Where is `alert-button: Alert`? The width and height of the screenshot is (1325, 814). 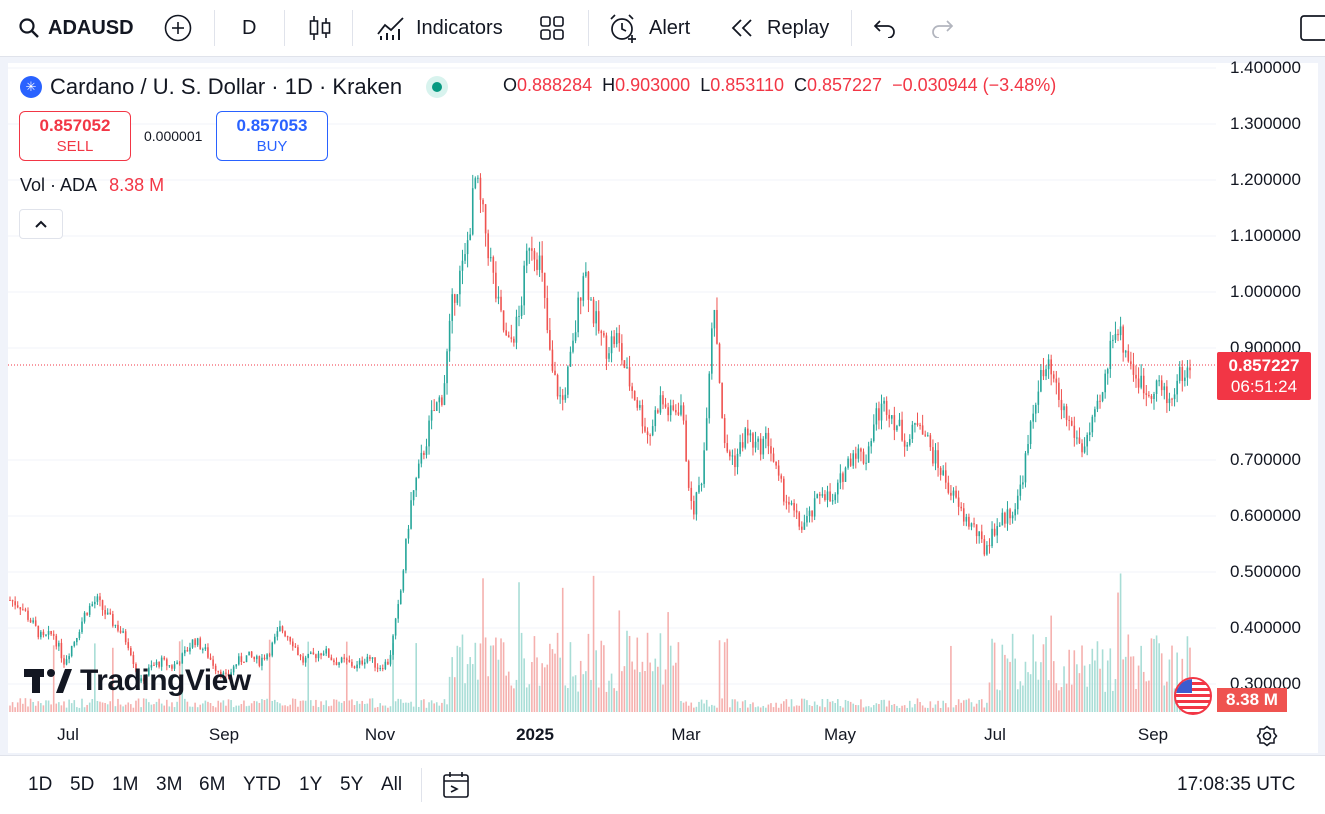 alert-button: Alert is located at coordinates (648, 28).